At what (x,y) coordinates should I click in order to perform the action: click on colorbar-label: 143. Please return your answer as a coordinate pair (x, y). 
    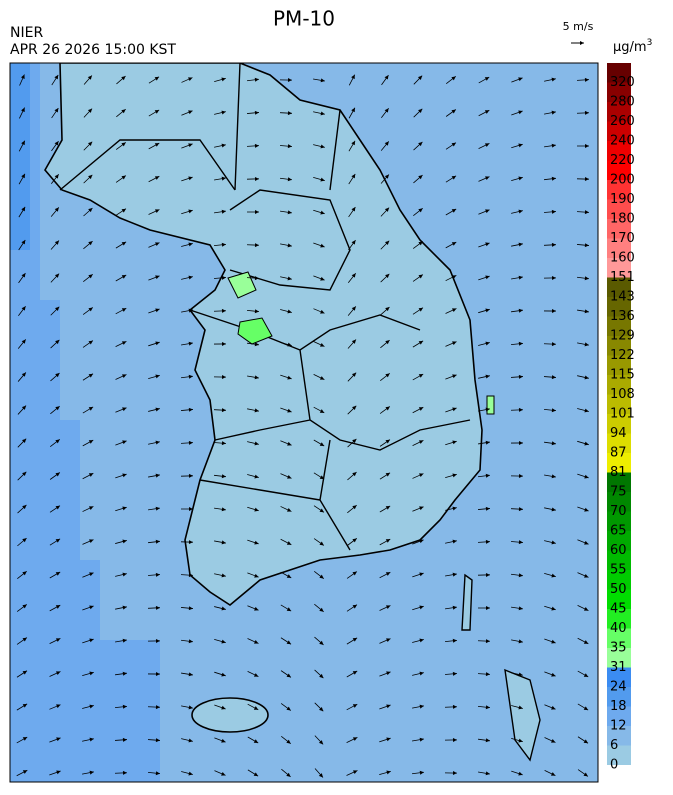
    Looking at the image, I should click on (622, 297).